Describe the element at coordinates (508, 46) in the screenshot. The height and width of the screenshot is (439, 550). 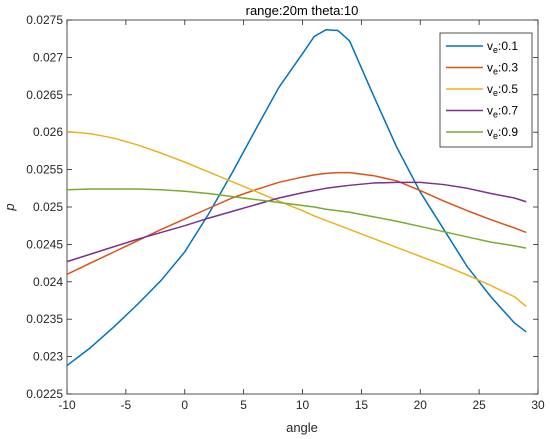
I see `legend-label-suffix: :0.1` at that location.